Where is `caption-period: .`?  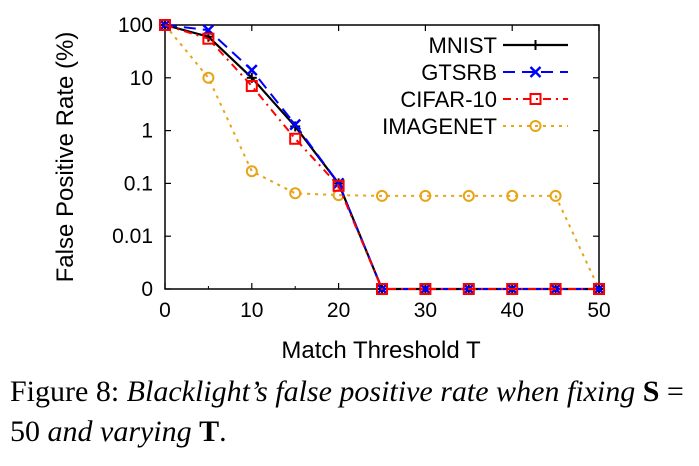
caption-period: . is located at coordinates (223, 431).